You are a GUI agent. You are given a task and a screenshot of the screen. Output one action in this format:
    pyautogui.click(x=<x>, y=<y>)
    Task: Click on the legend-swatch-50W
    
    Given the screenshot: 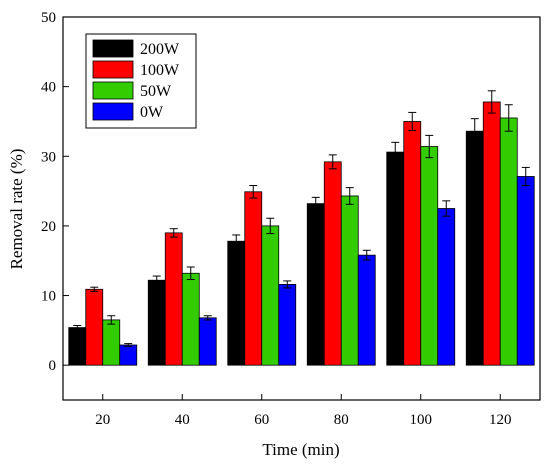 What is the action you would take?
    pyautogui.click(x=113, y=90)
    